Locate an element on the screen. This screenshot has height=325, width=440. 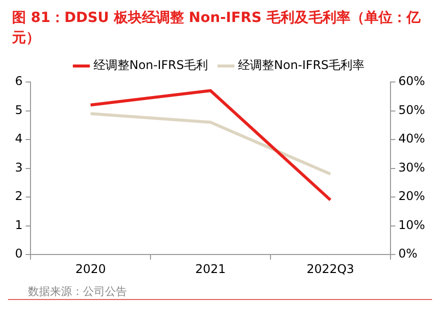
y-tick-label: 6 is located at coordinates (18, 81).